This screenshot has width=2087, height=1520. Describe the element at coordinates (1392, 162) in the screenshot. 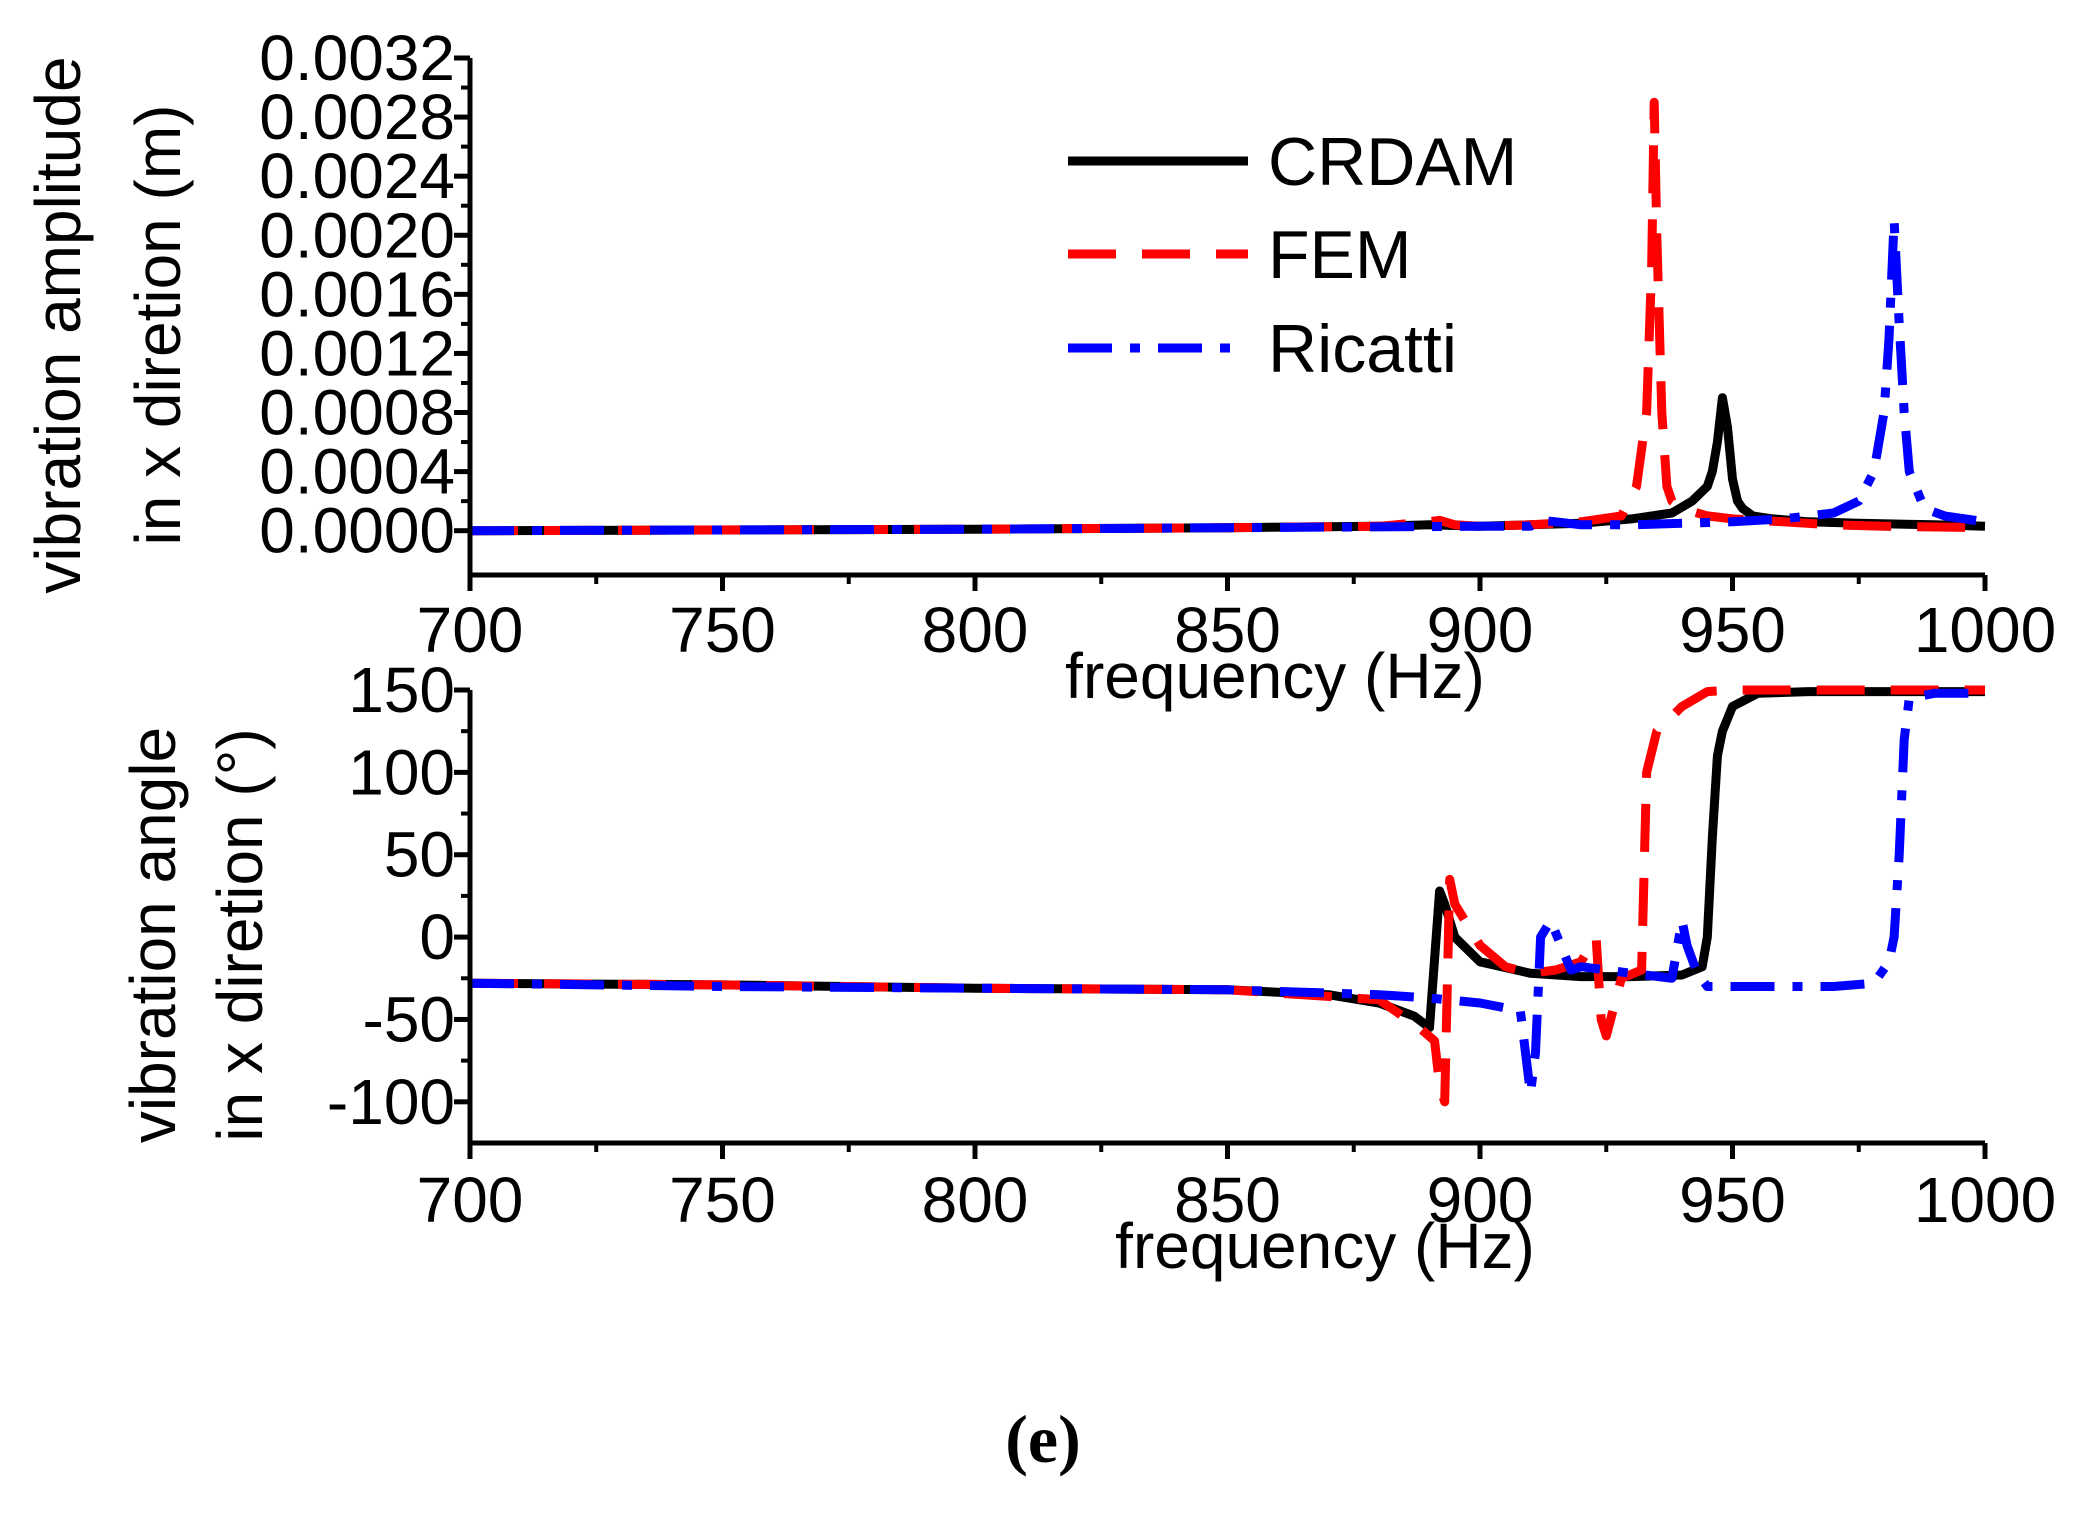

I see `legend-label-crdam: CRDAM` at that location.